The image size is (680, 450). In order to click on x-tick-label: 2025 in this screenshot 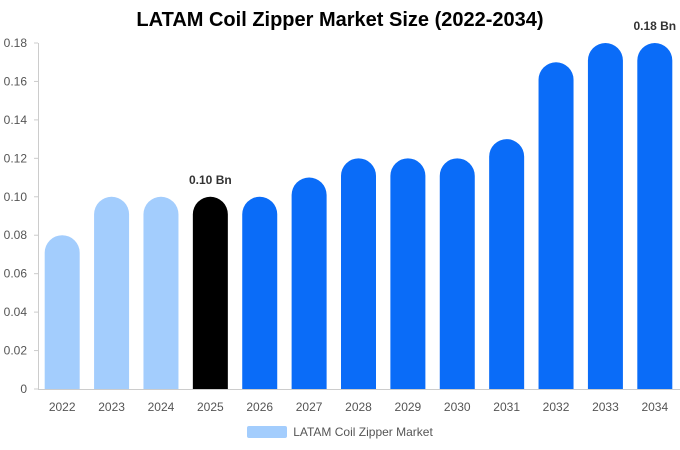, I will do `click(210, 407)`.